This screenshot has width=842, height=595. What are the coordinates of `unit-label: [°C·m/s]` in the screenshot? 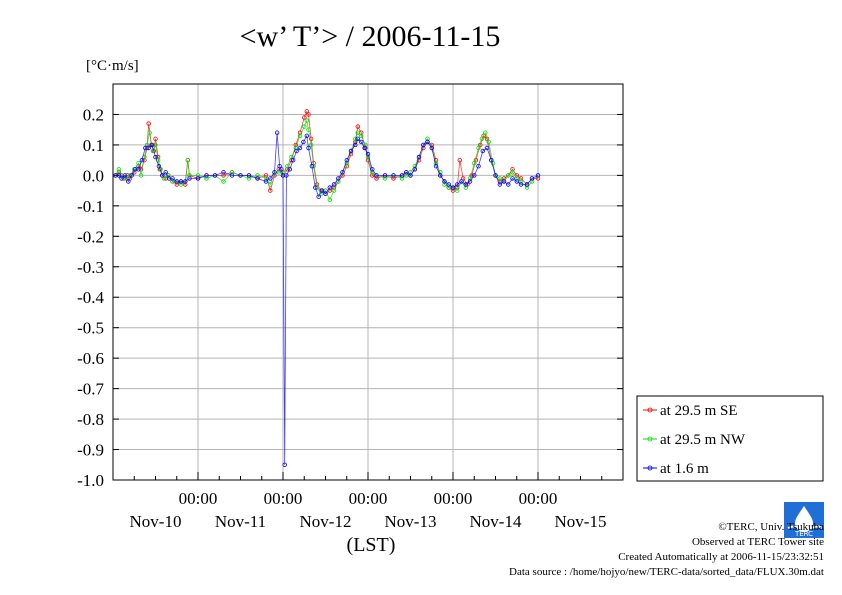 It's located at (112, 66).